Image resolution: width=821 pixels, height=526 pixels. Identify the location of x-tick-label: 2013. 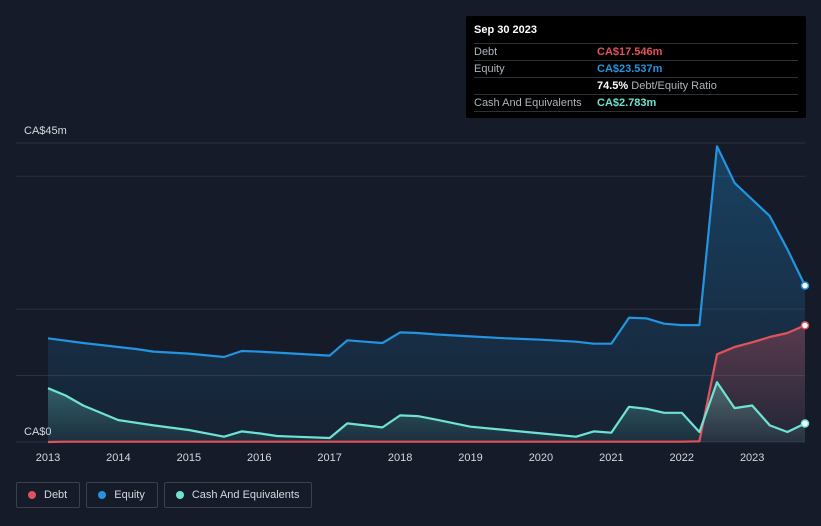
(48, 458).